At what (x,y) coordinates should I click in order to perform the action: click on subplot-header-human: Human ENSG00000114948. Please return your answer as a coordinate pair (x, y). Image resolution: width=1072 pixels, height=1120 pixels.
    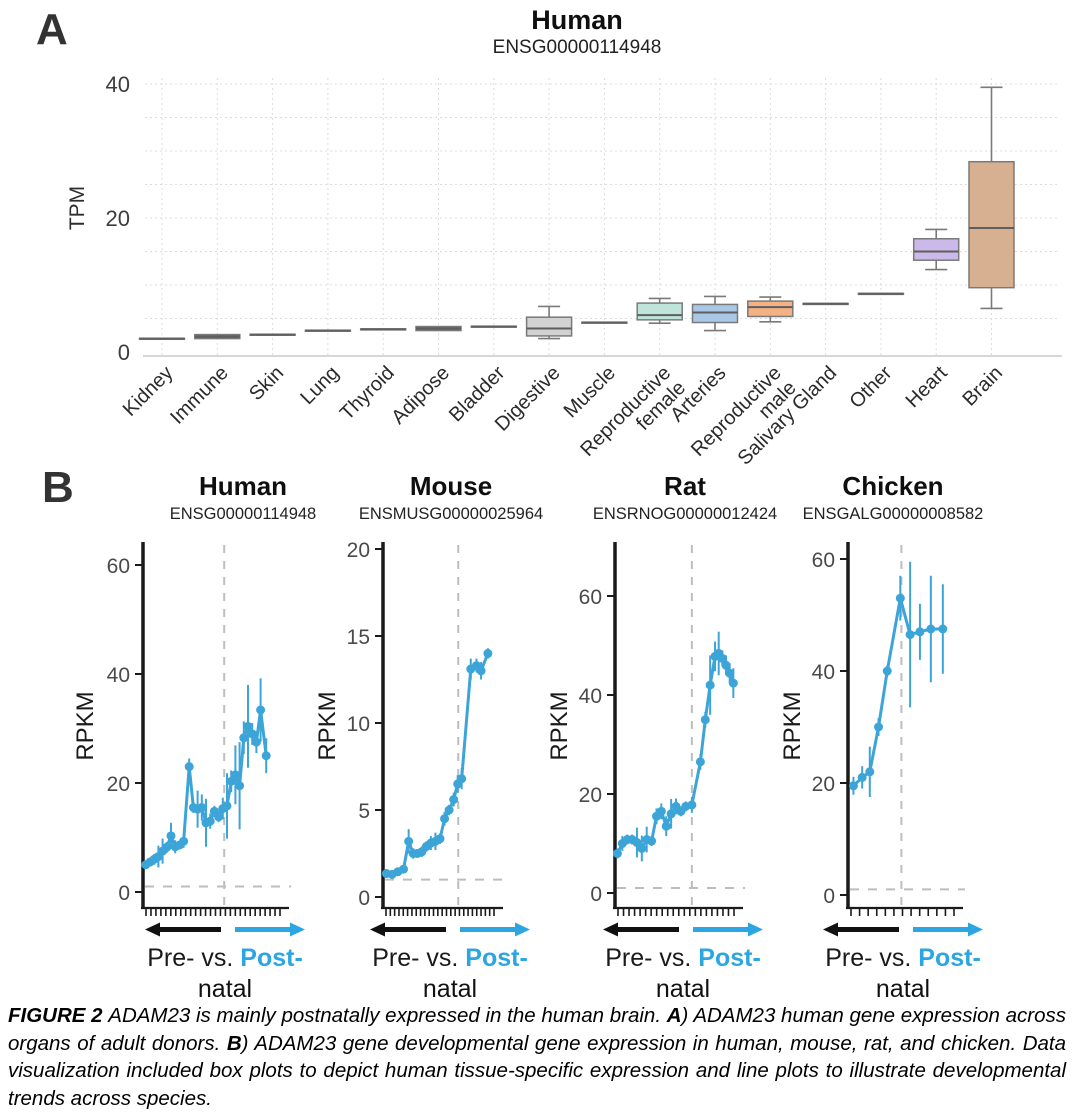
    Looking at the image, I should click on (243, 498).